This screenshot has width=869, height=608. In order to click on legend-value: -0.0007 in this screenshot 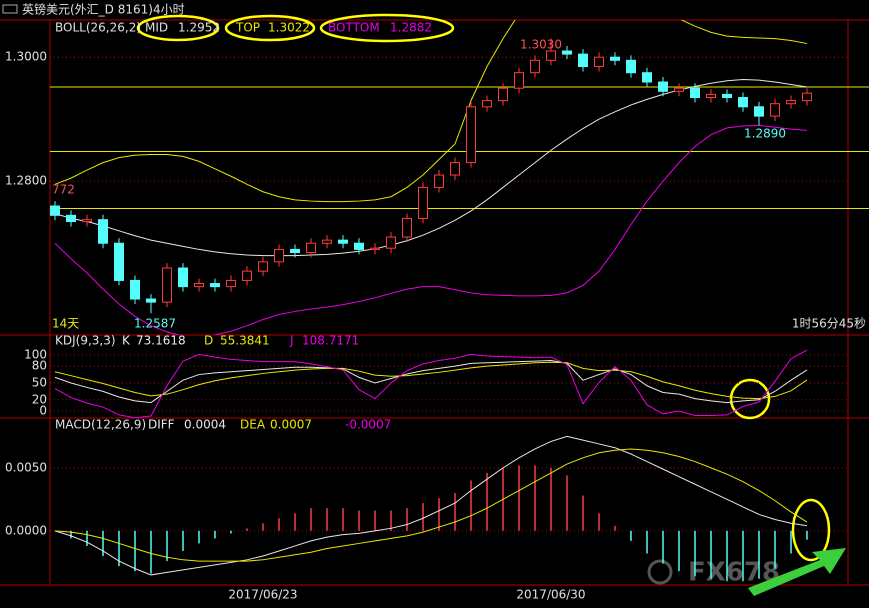, I will do `click(368, 425)`.